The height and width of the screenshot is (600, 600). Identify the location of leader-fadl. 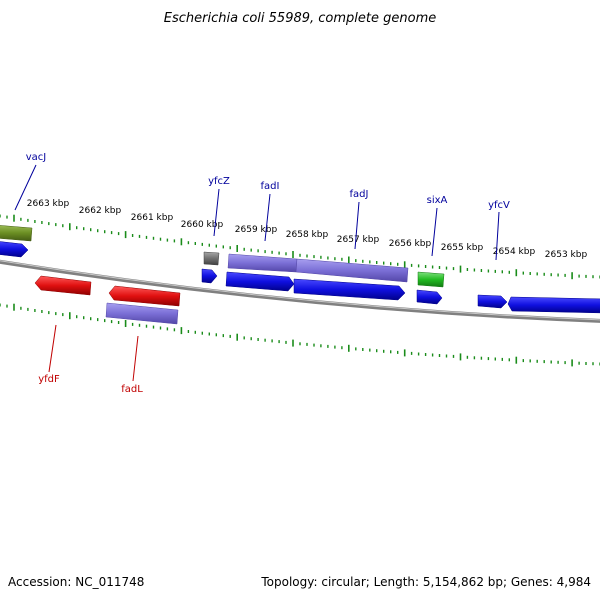
(135, 358).